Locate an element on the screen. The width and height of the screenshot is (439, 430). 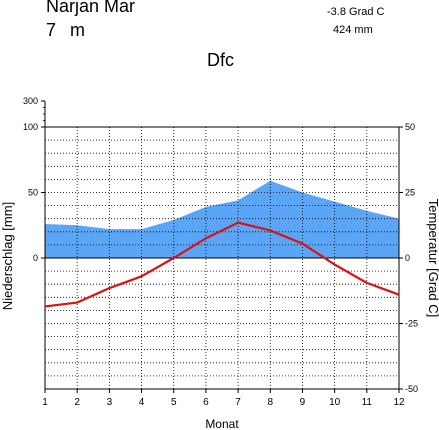
y-axis-right-label: Temperatur [Grad C] is located at coordinates (432, 258).